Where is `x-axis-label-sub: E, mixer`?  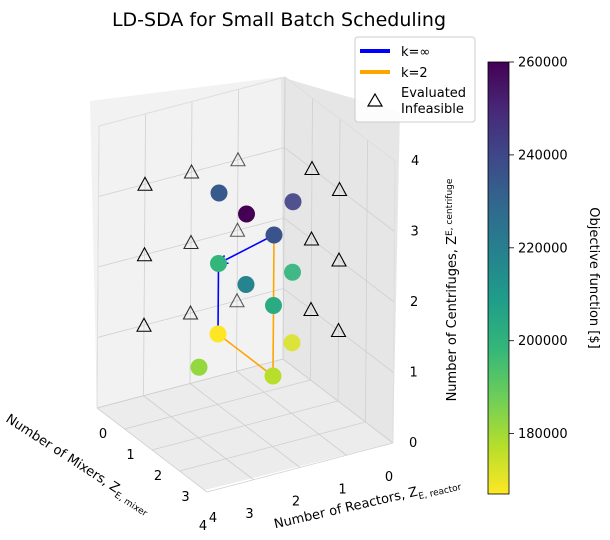
x-axis-label-sub: E, mixer is located at coordinates (130, 504).